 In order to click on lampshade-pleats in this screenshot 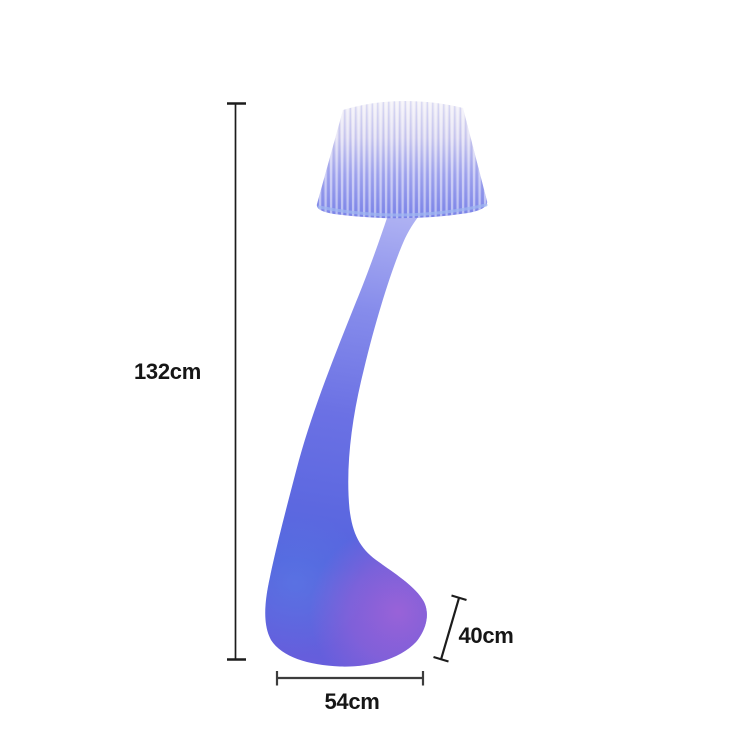, I will do `click(402, 160)`.